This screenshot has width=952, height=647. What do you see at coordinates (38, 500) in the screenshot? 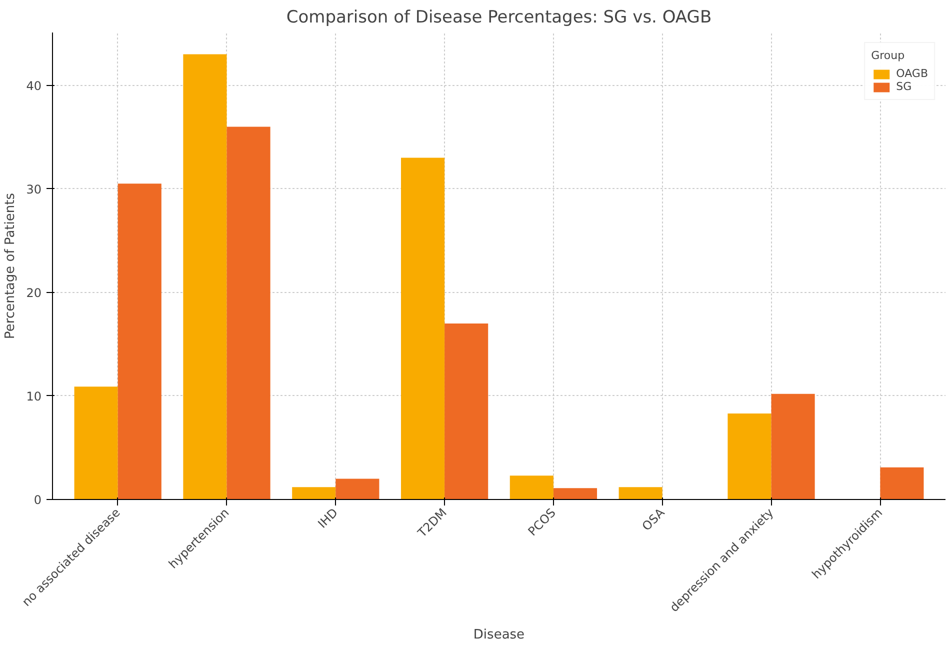
I see `y-tick-label: 0` at bounding box center [38, 500].